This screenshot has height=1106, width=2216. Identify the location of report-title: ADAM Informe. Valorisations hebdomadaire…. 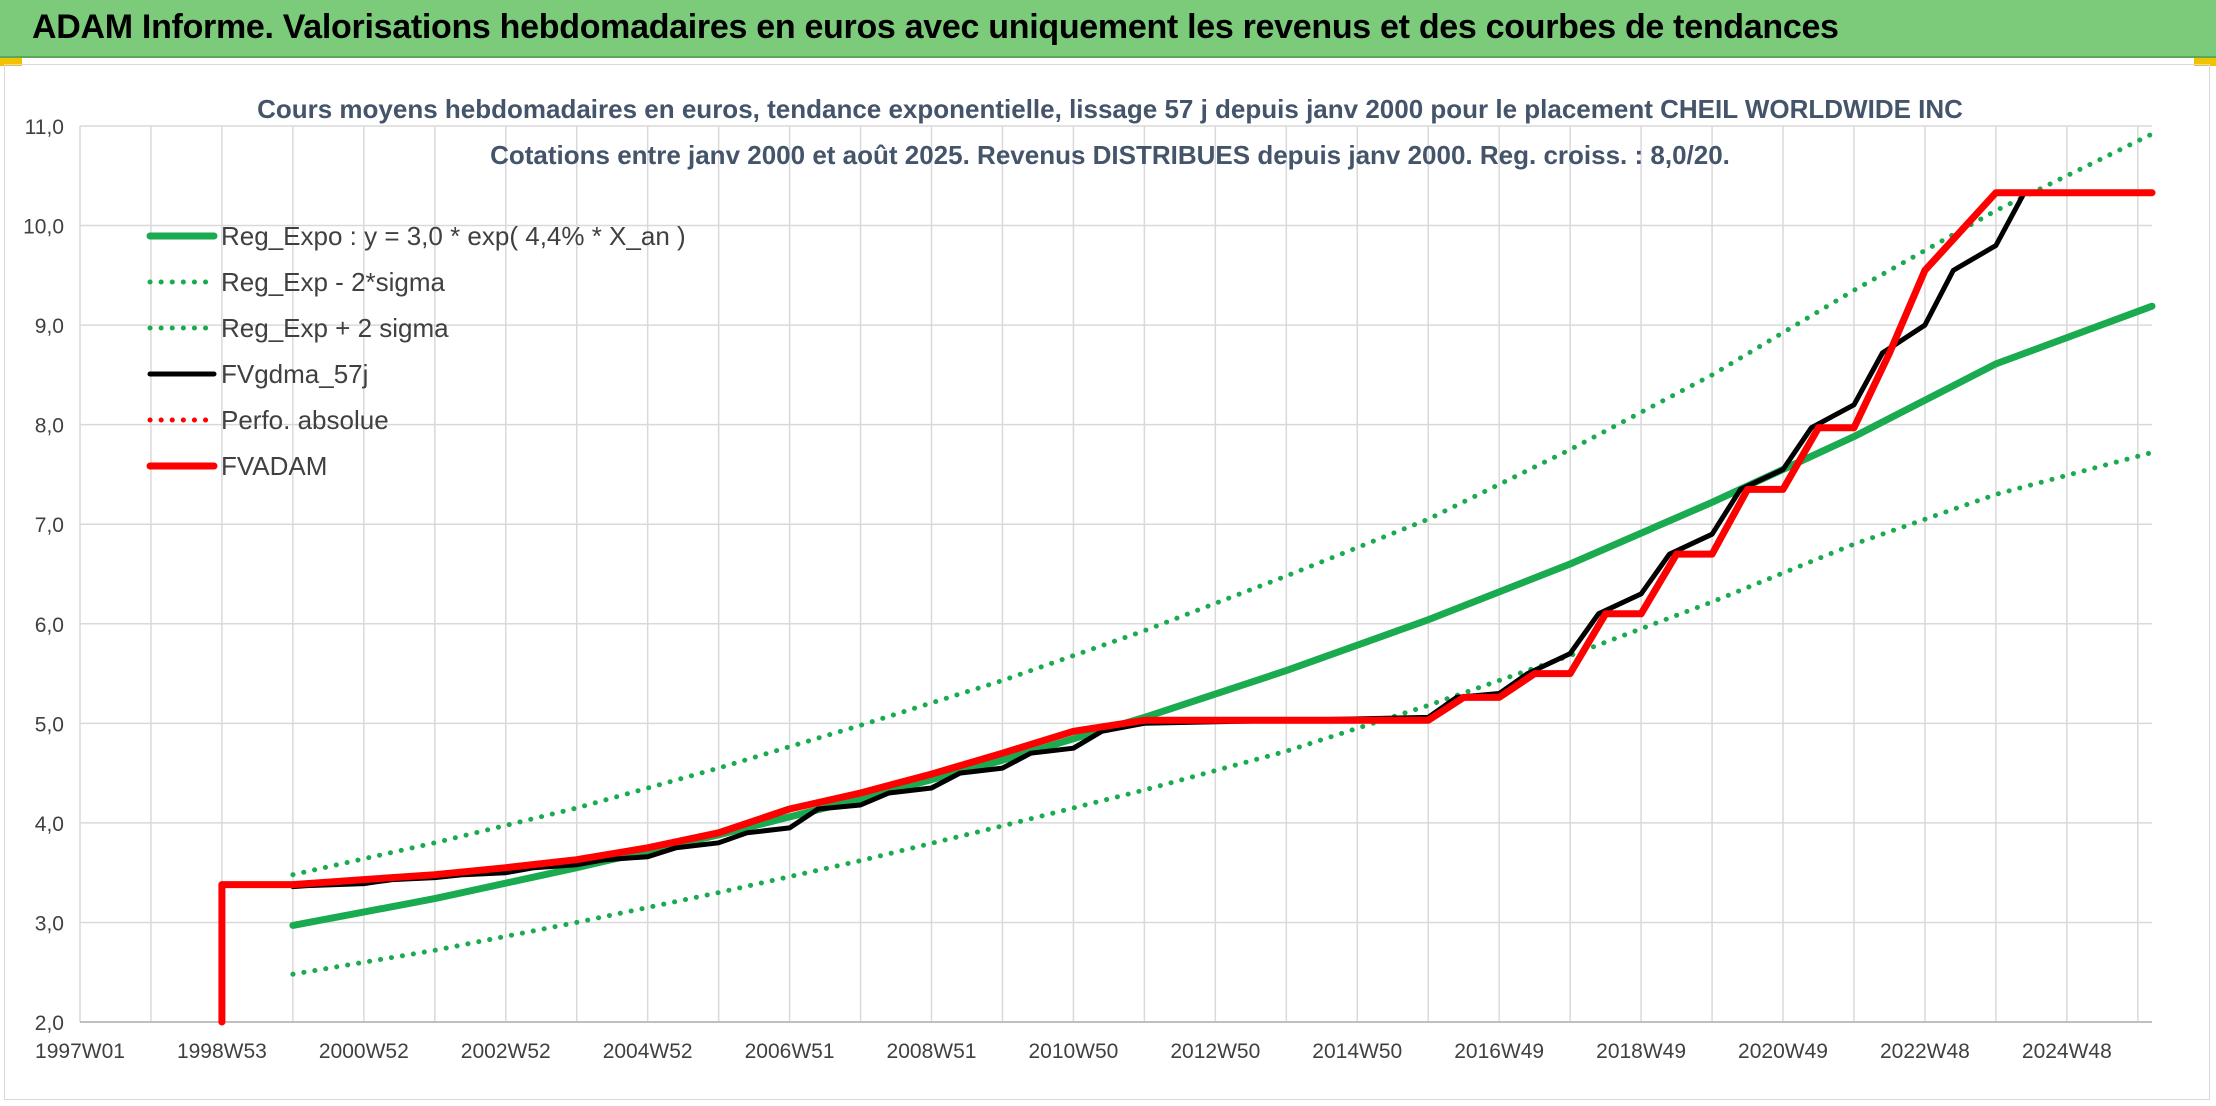
(935, 27).